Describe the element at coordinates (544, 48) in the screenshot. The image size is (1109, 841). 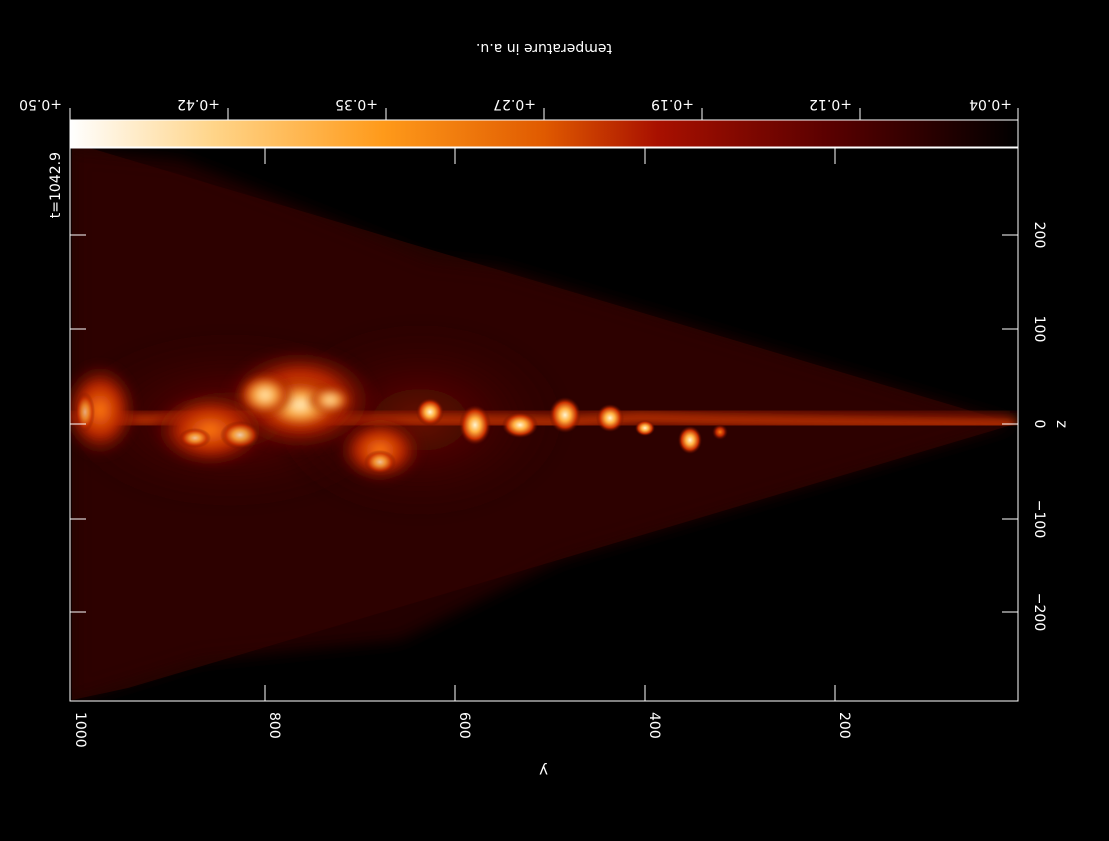
I see `colorbar-label: temperature in a.u.` at that location.